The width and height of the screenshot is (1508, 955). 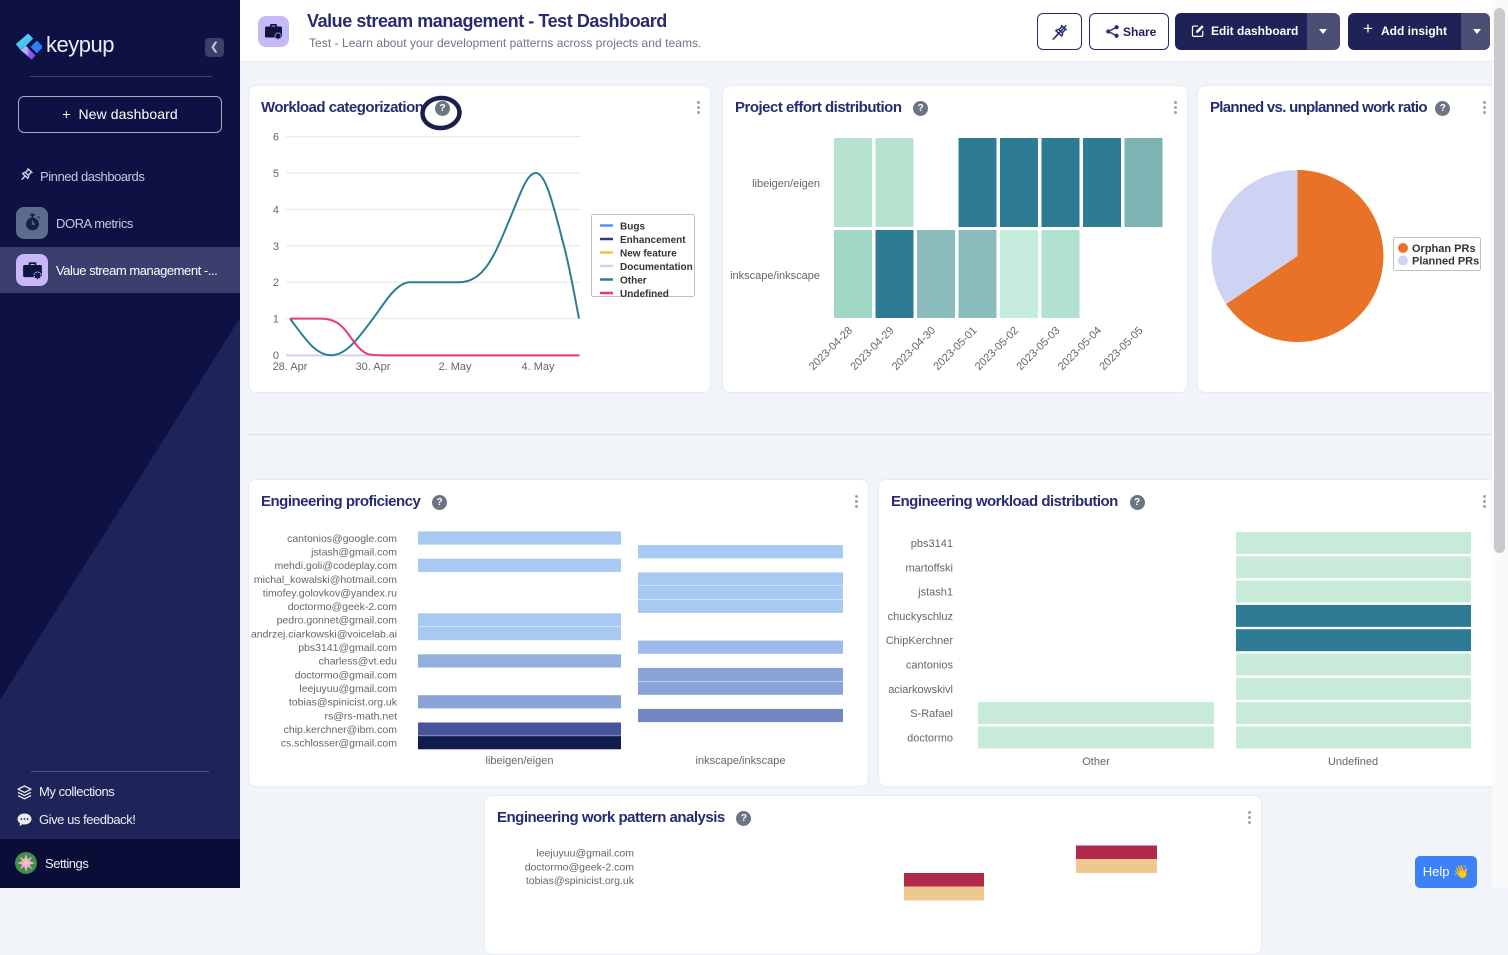 What do you see at coordinates (632, 227) in the screenshot?
I see `svg-text: Bugs` at bounding box center [632, 227].